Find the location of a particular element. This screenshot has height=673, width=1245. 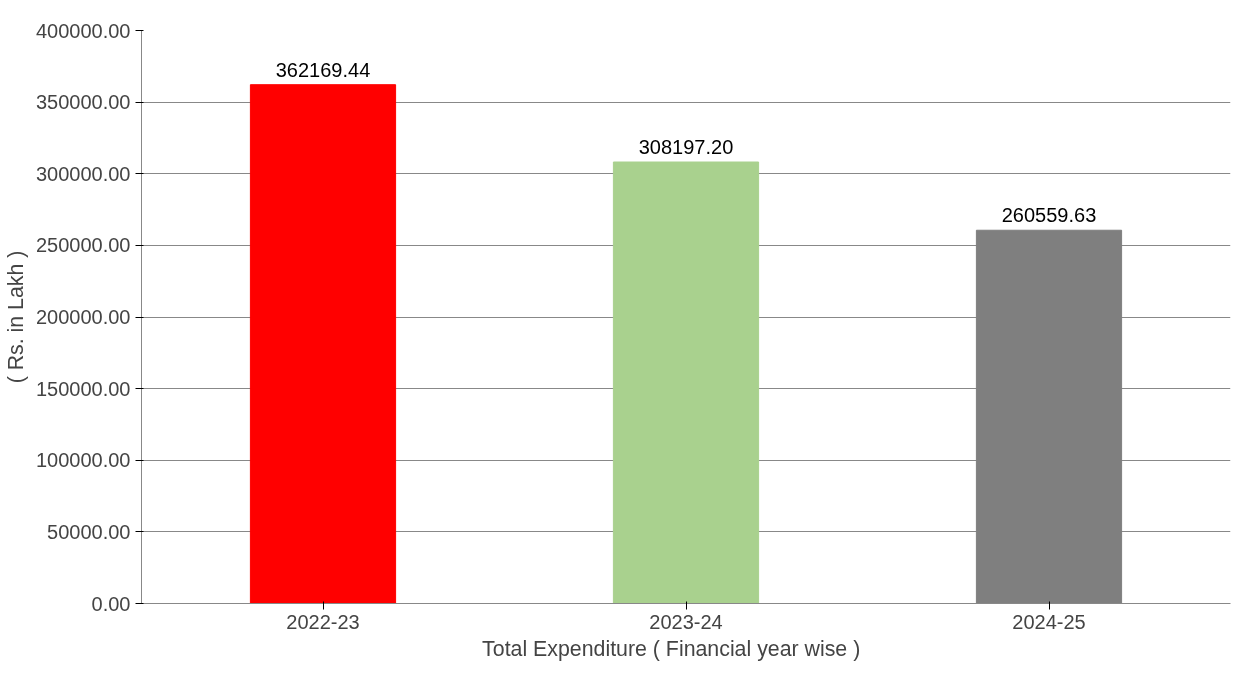

y-tick-label: 350000.00 is located at coordinates (83, 102).